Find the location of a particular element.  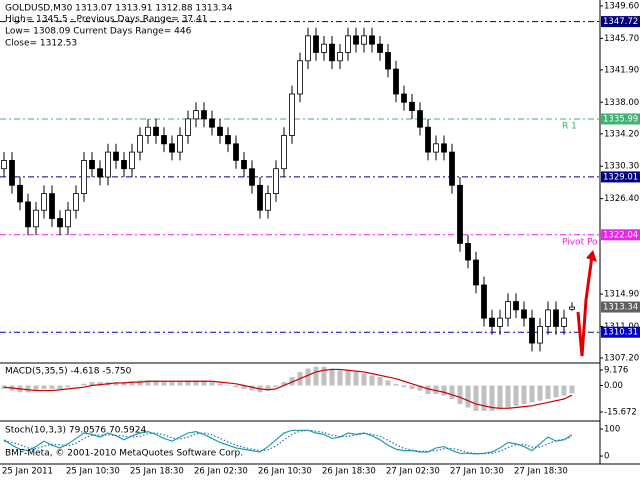

drawn-arrow is located at coordinates (585, 306).